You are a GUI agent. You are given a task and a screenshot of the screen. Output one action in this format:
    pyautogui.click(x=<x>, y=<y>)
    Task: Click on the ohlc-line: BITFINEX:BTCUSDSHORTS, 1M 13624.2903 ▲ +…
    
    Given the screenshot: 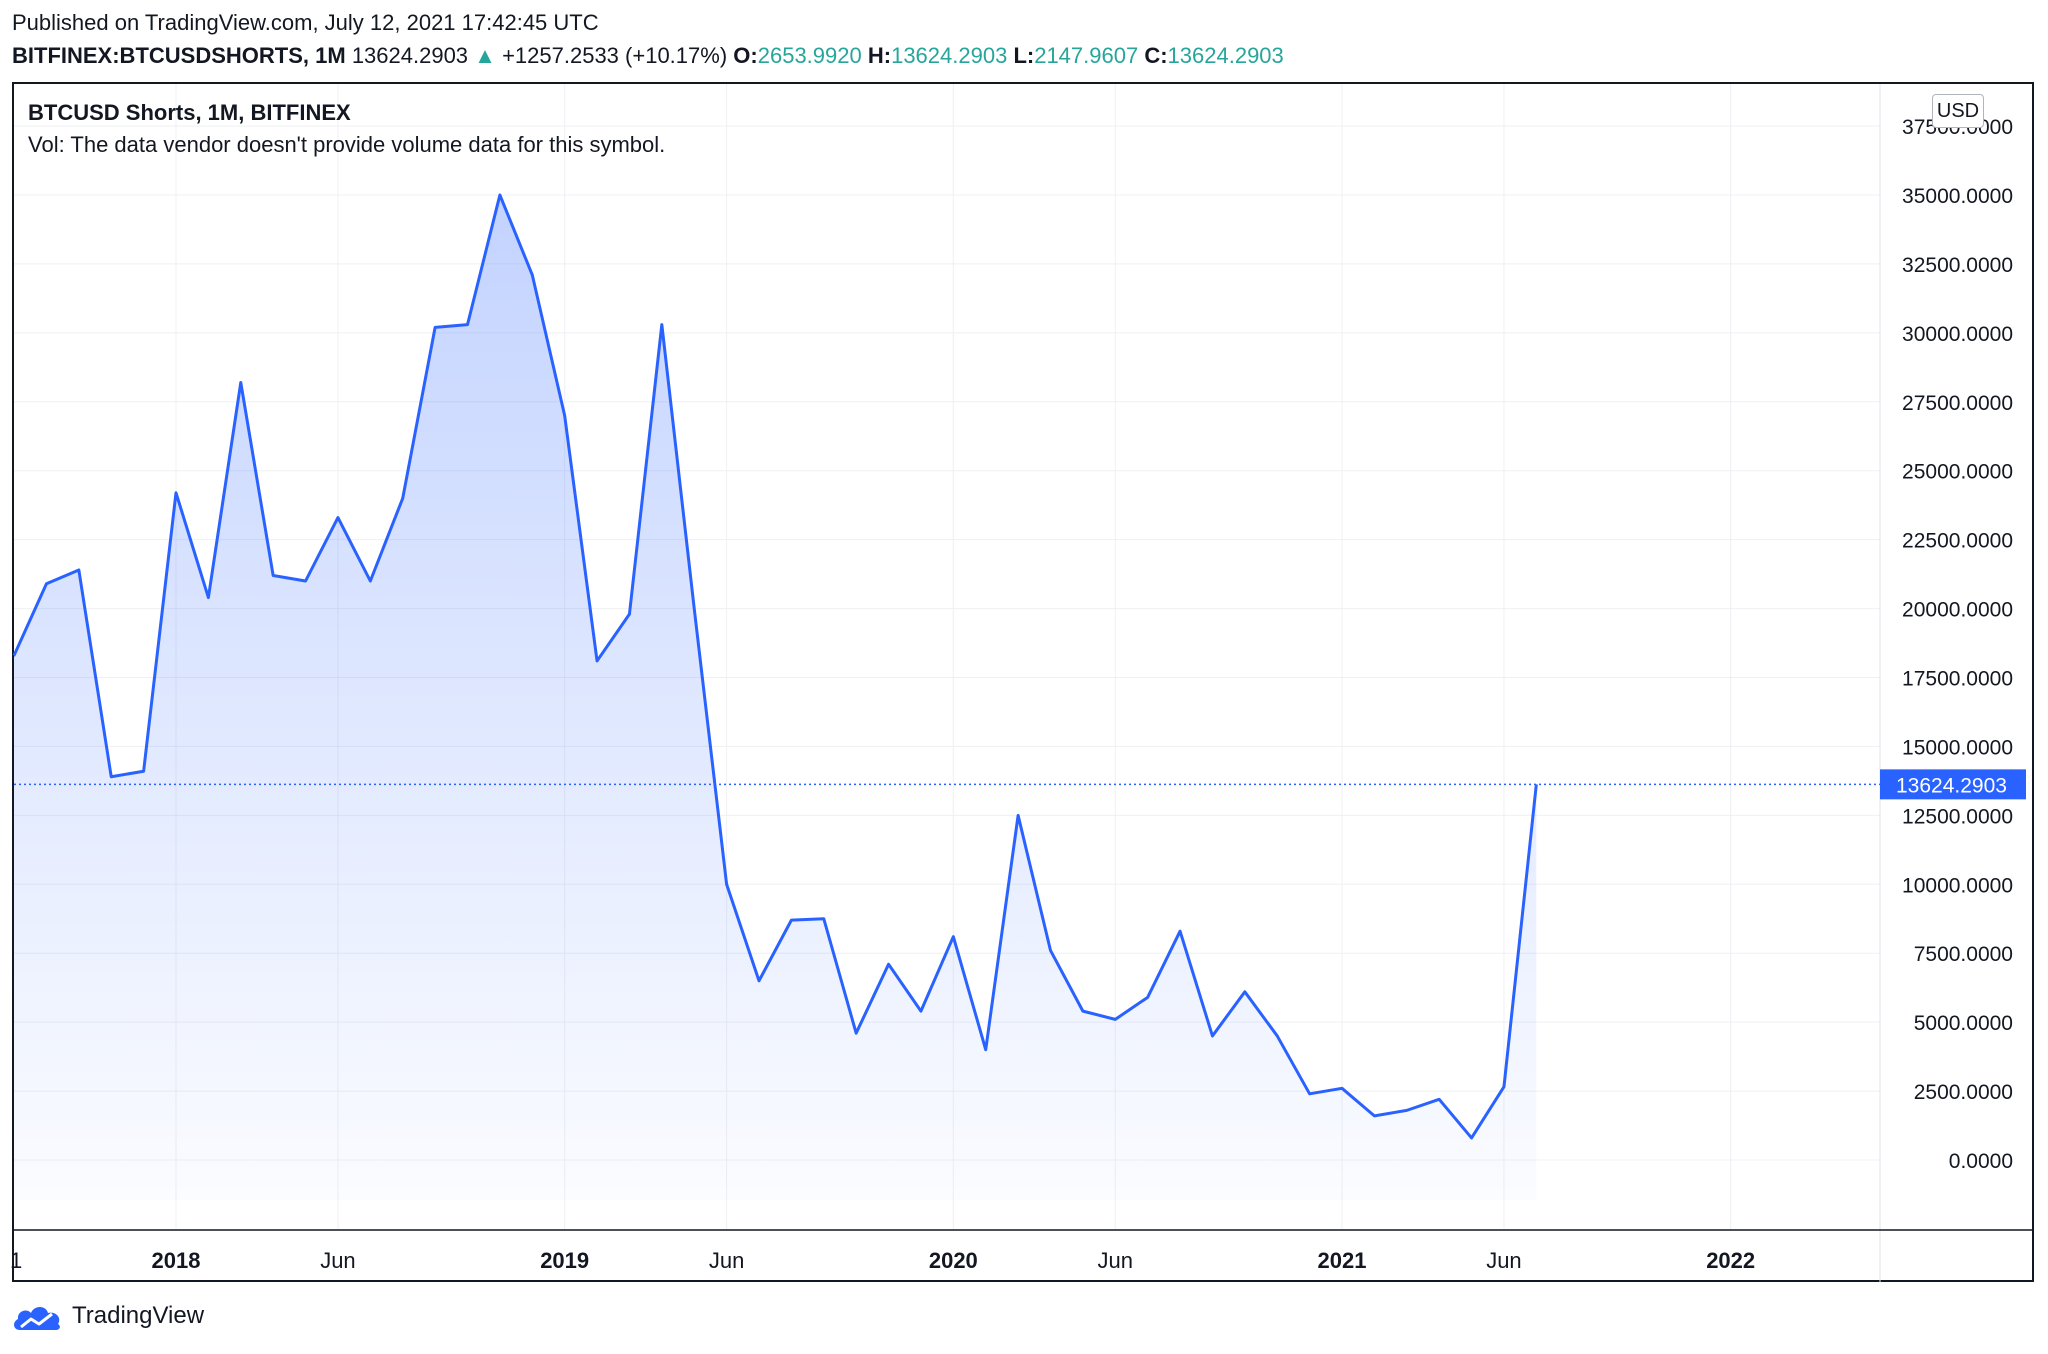 What is the action you would take?
    pyautogui.click(x=648, y=56)
    